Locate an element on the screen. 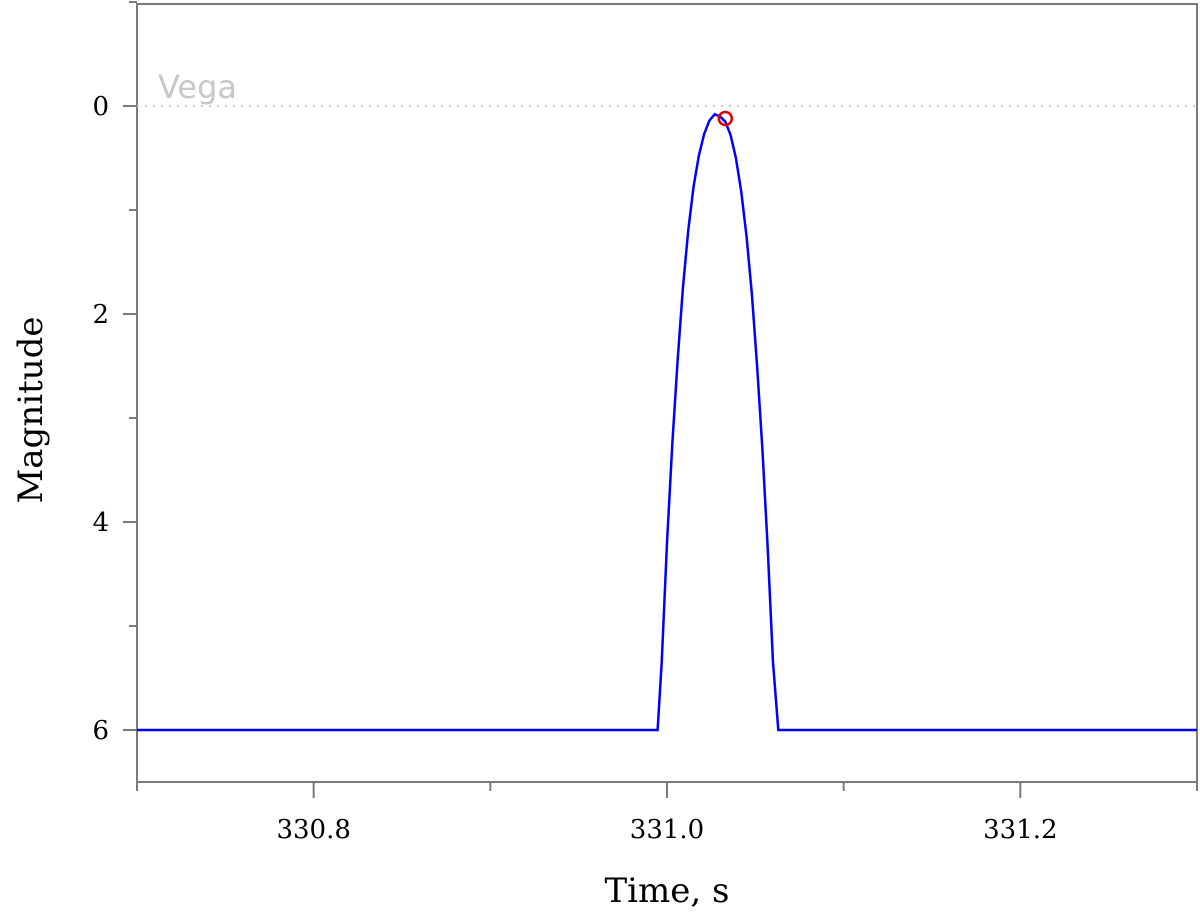 This screenshot has height=916, width=1200. x-axis-title: Time, s is located at coordinates (667, 891).